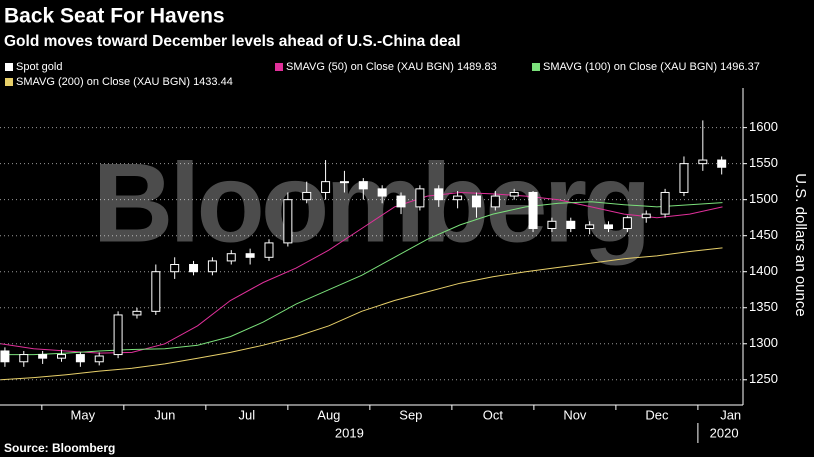  What do you see at coordinates (763, 162) in the screenshot?
I see `y-tick-label: 1550` at bounding box center [763, 162].